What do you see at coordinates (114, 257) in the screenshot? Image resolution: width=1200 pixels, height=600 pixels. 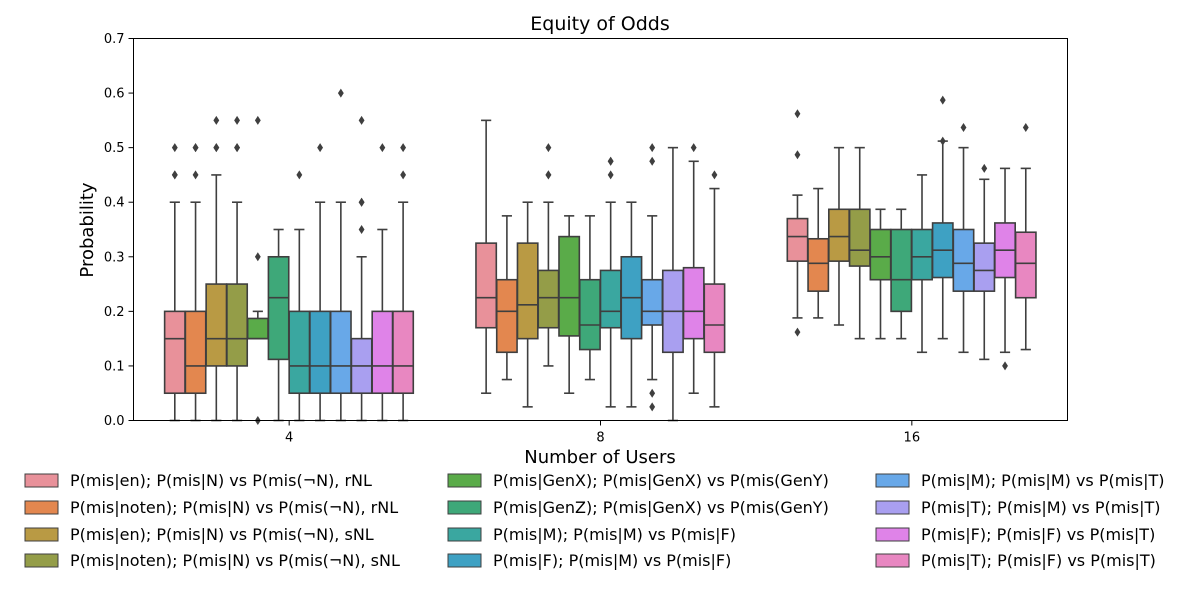 I see `y-tick-label: 0.3` at bounding box center [114, 257].